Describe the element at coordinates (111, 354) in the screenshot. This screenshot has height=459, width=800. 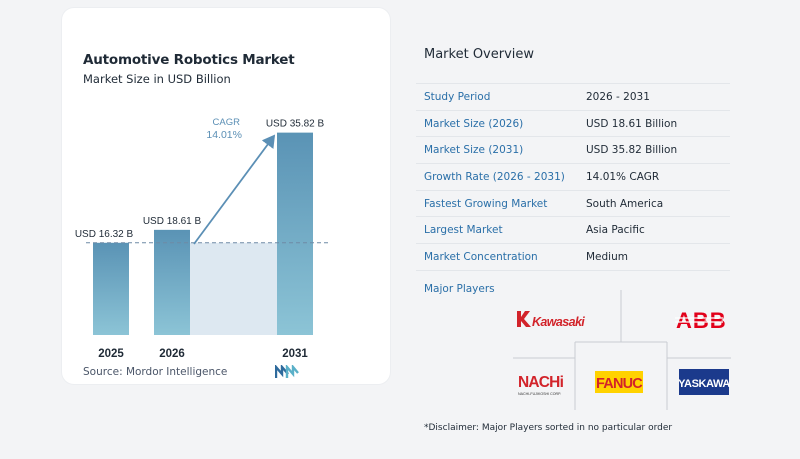
I see `category-label: 2025` at that location.